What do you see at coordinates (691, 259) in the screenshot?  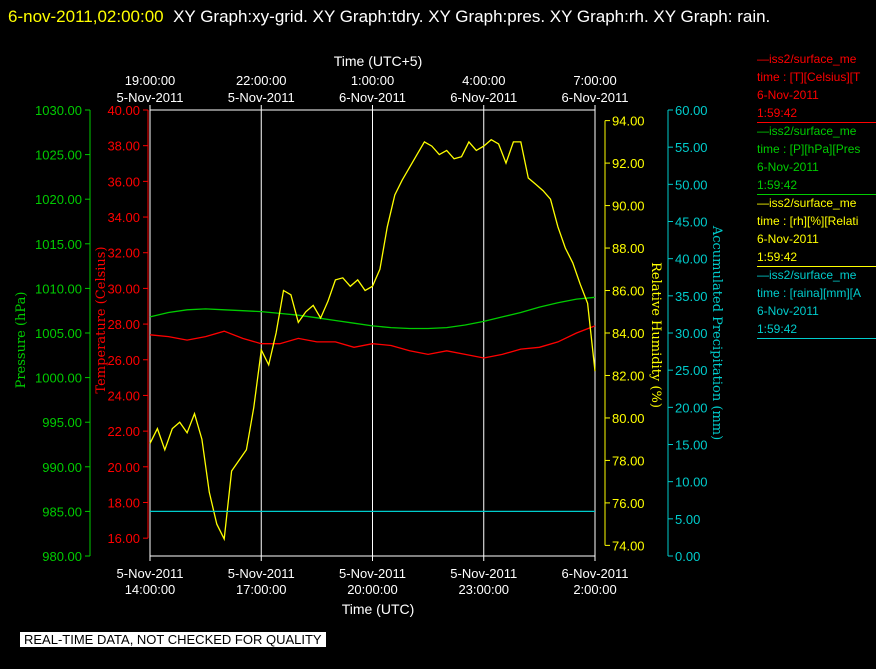 I see `precipitation-tick-label: 40.00` at bounding box center [691, 259].